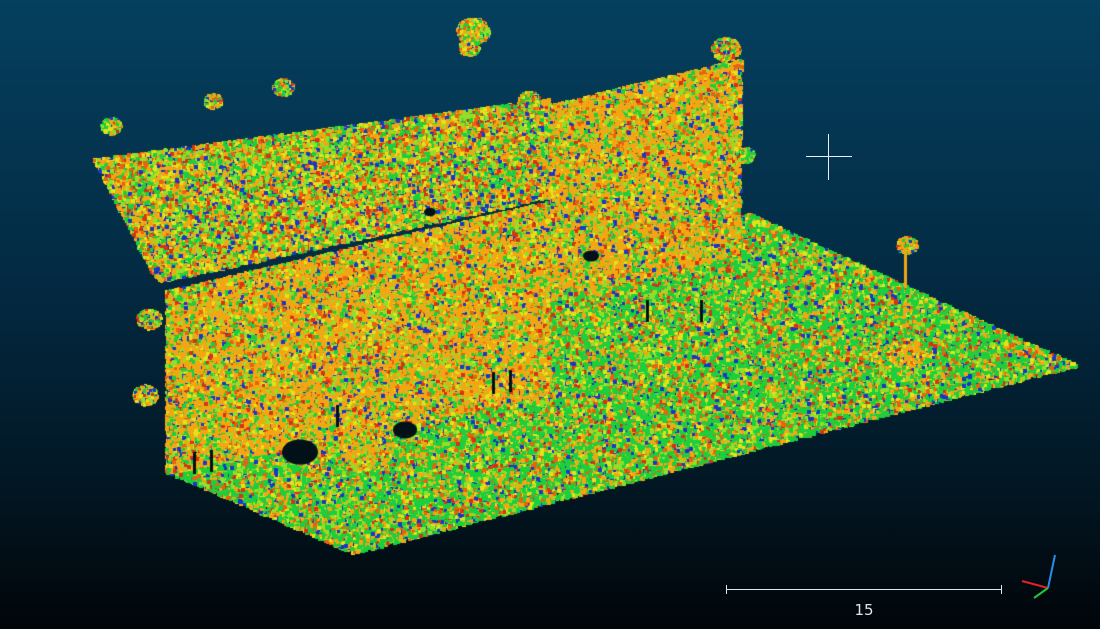 This screenshot has width=1100, height=629. I want to click on z-axis-icon, so click(1051, 571).